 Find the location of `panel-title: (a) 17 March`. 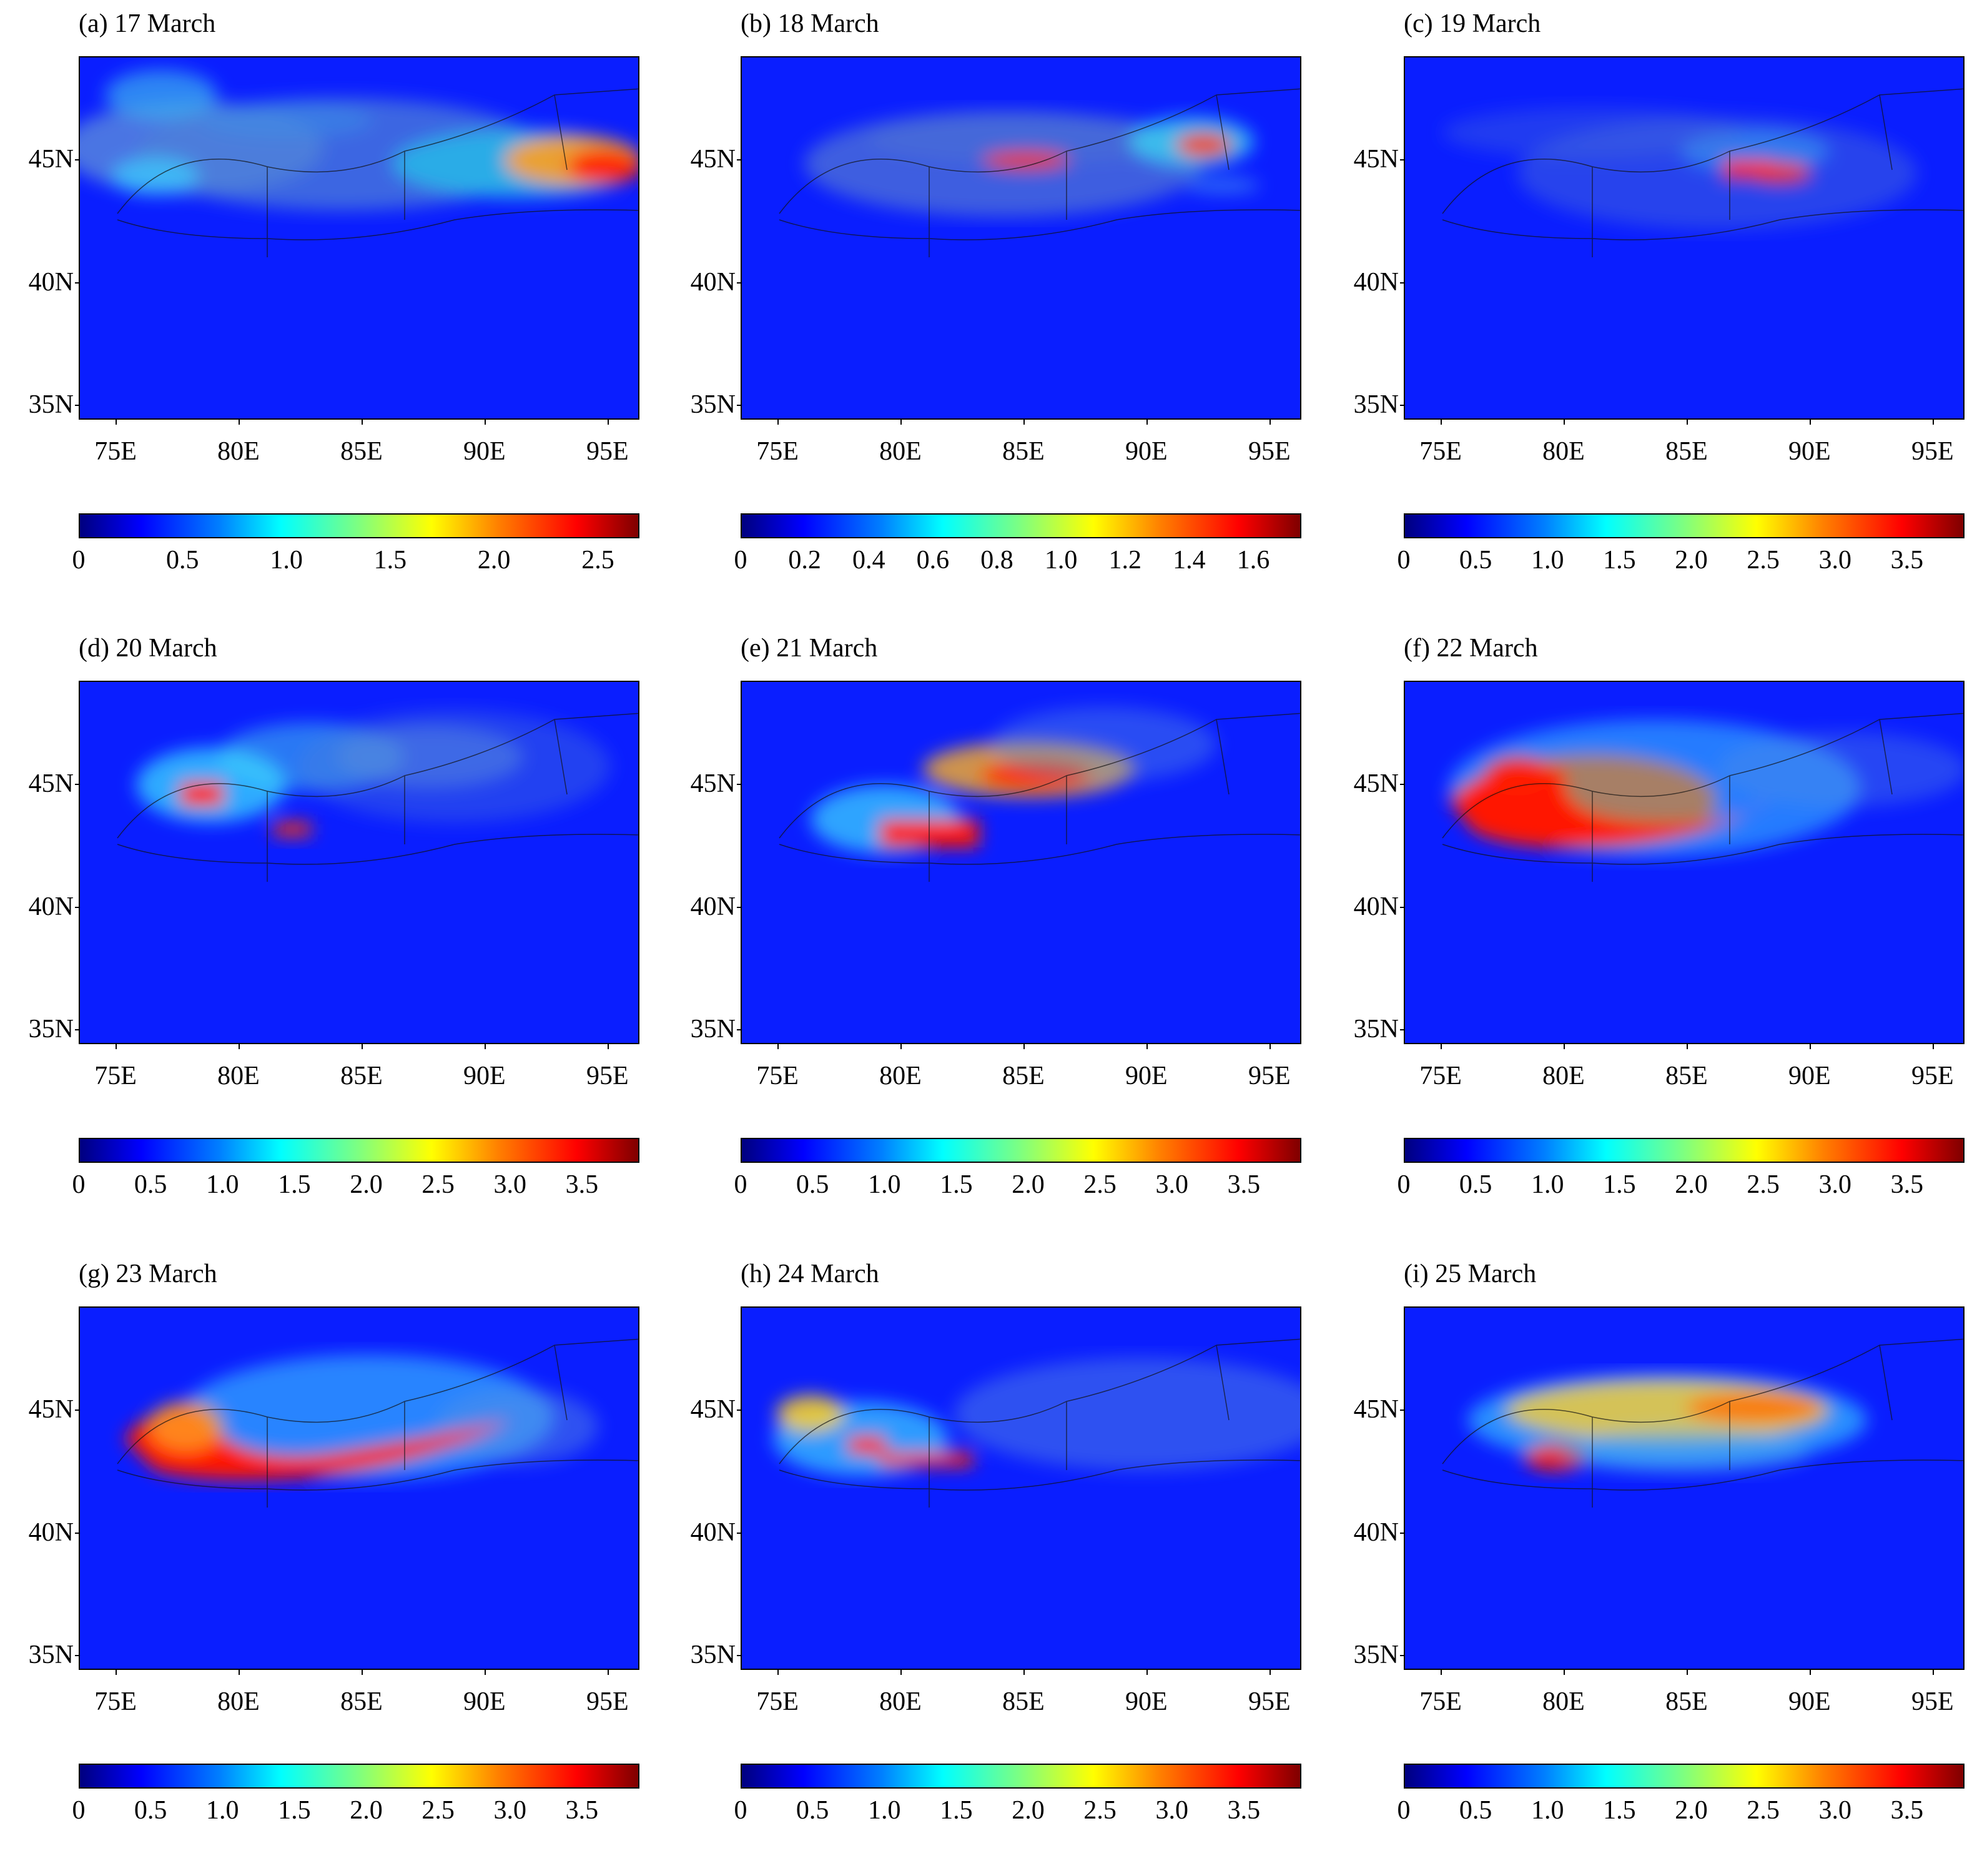

panel-title: (a) 17 March is located at coordinates (147, 23).